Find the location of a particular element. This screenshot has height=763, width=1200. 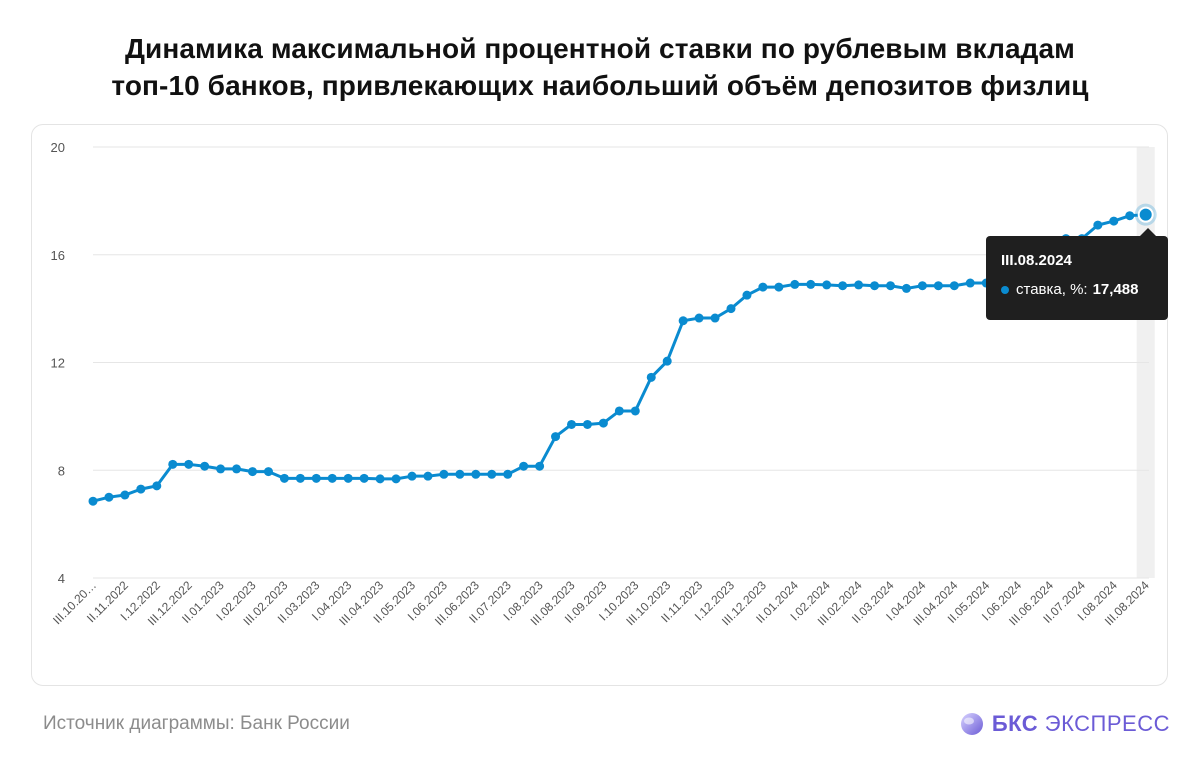

data-point-active is located at coordinates (1145, 214).